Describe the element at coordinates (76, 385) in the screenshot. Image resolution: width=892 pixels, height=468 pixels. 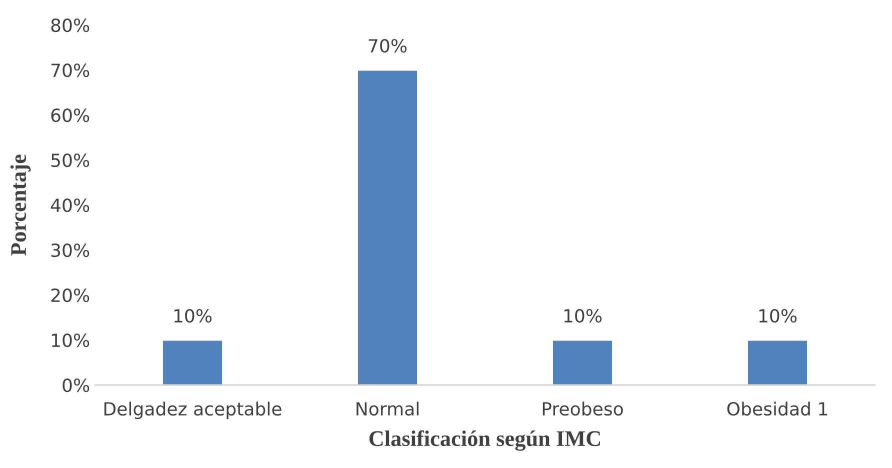
I see `y-tick-label: 0%` at that location.